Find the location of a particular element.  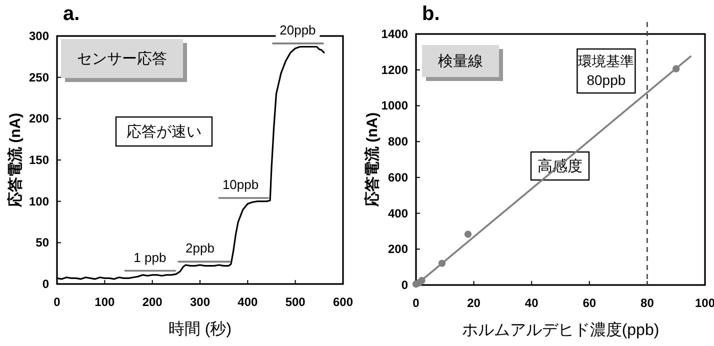

chart-title: a. is located at coordinates (71, 14).